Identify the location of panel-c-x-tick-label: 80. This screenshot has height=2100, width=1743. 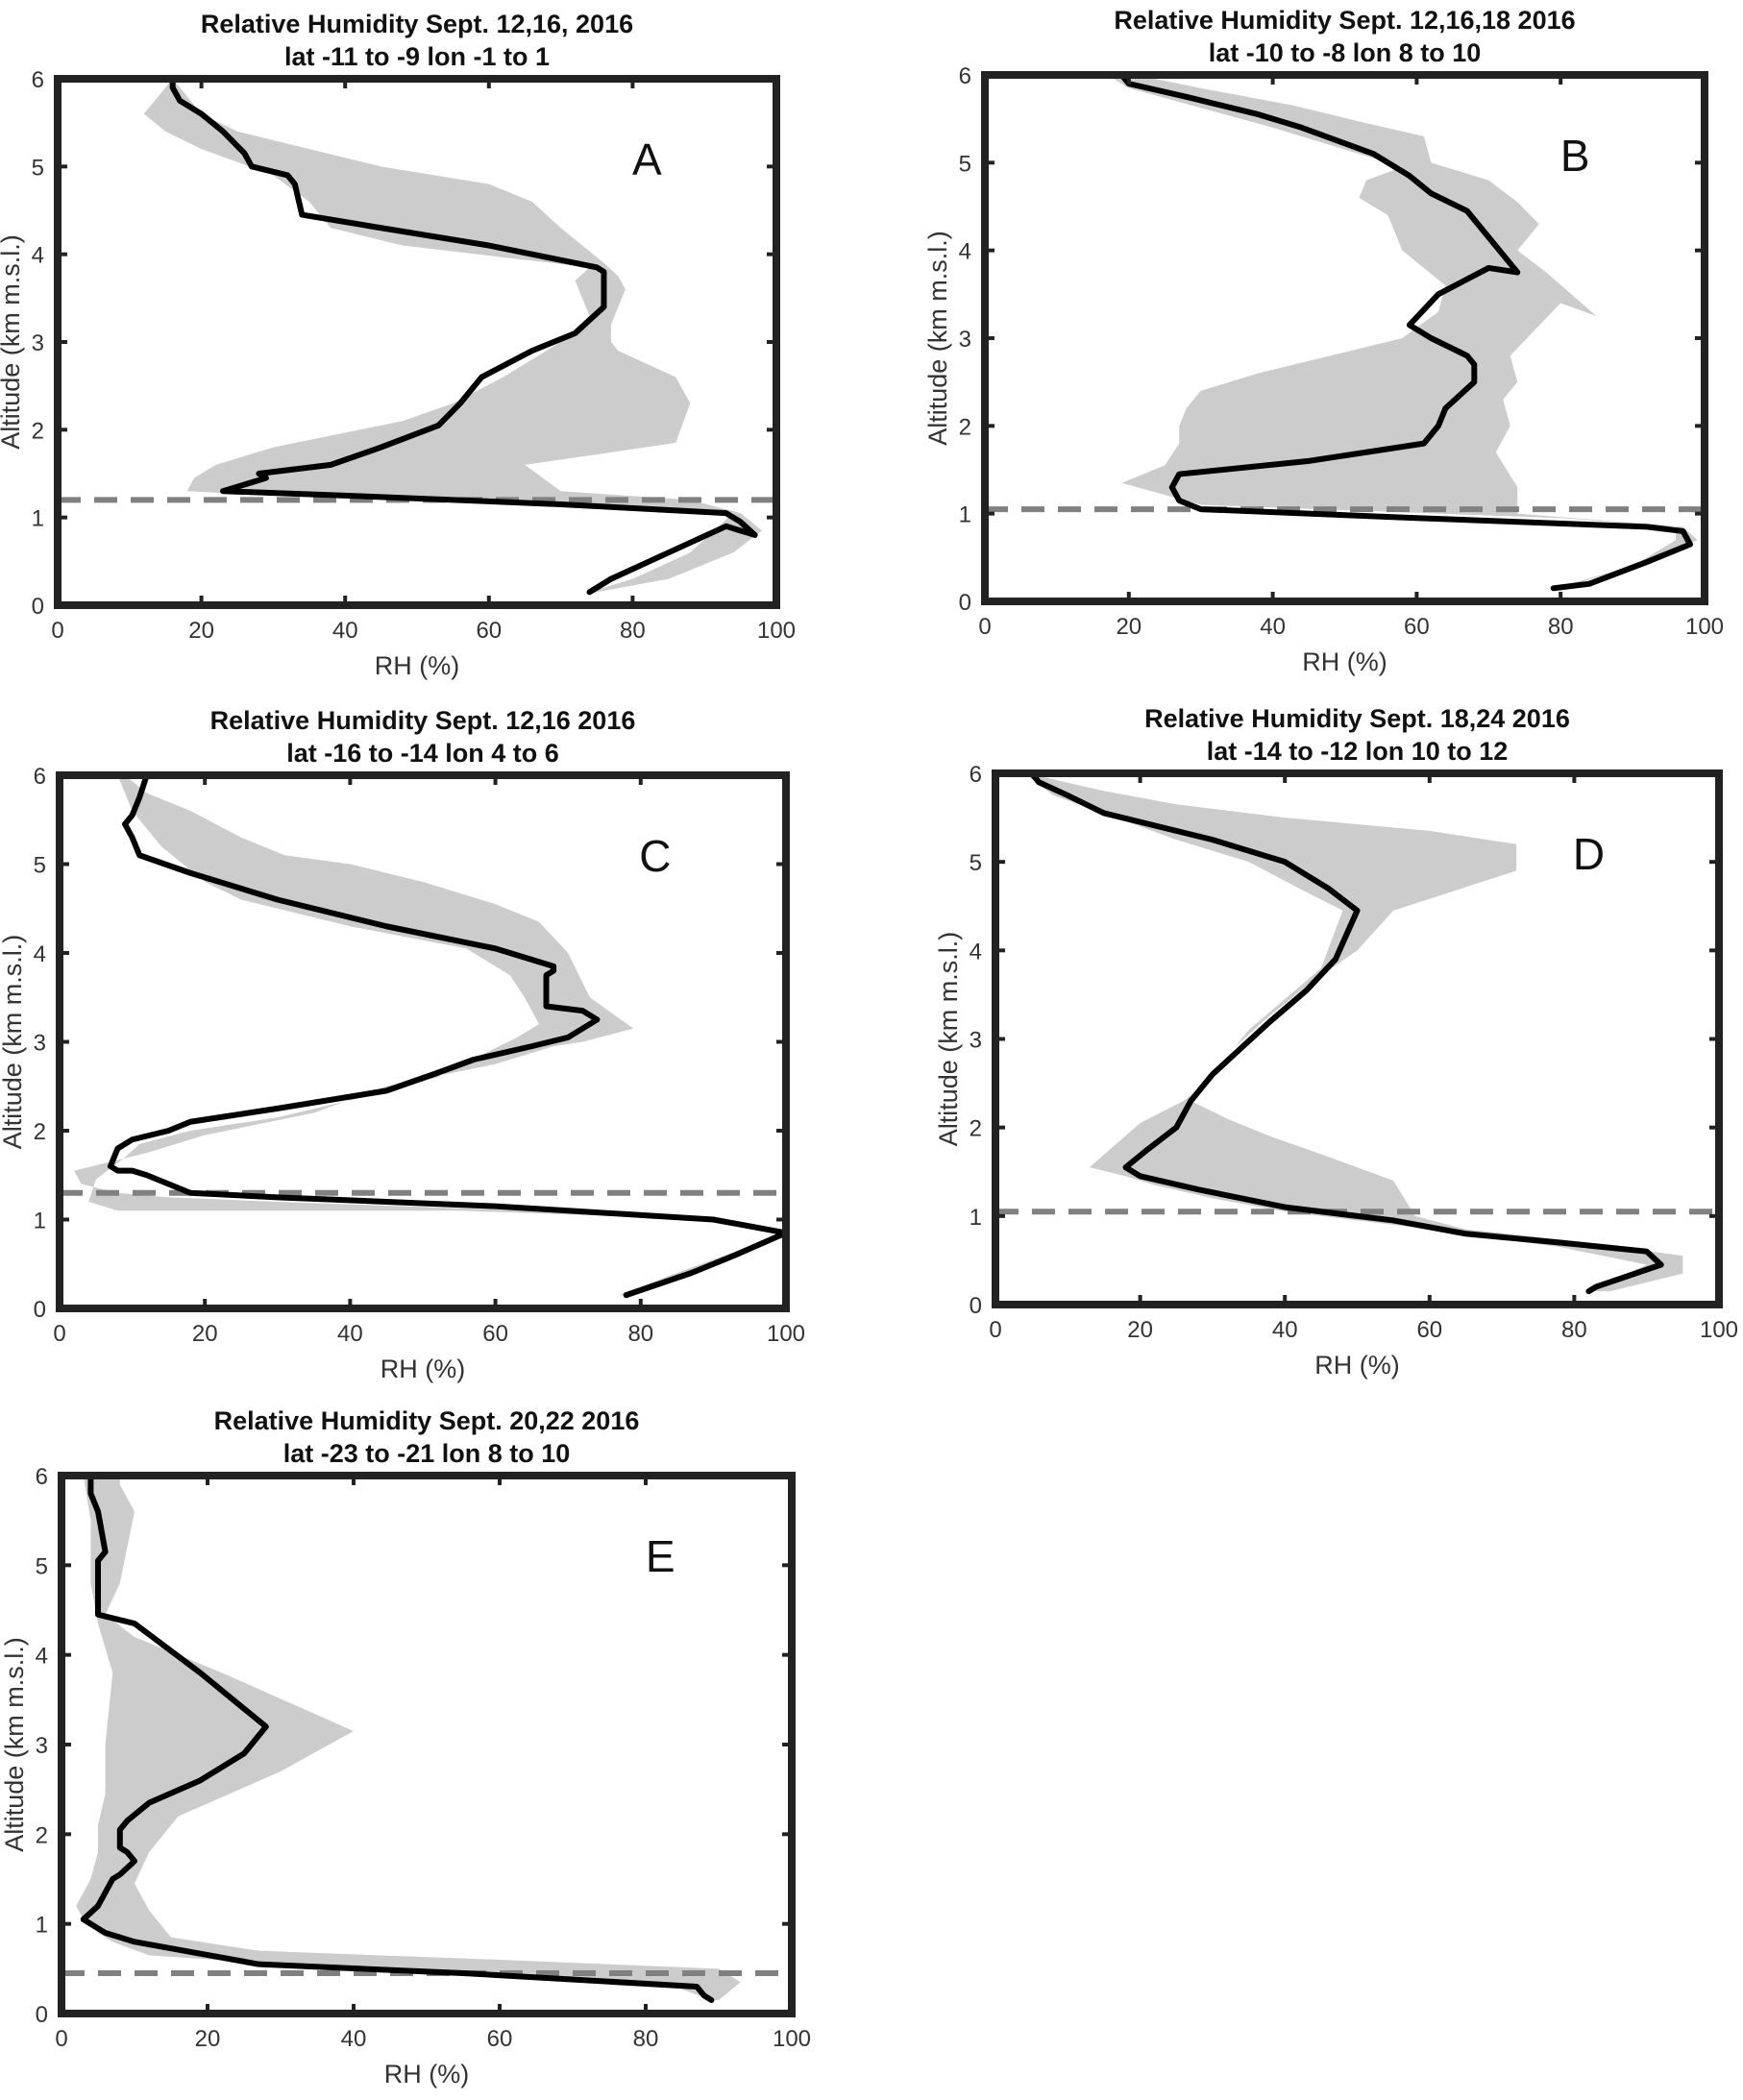
(640, 1334).